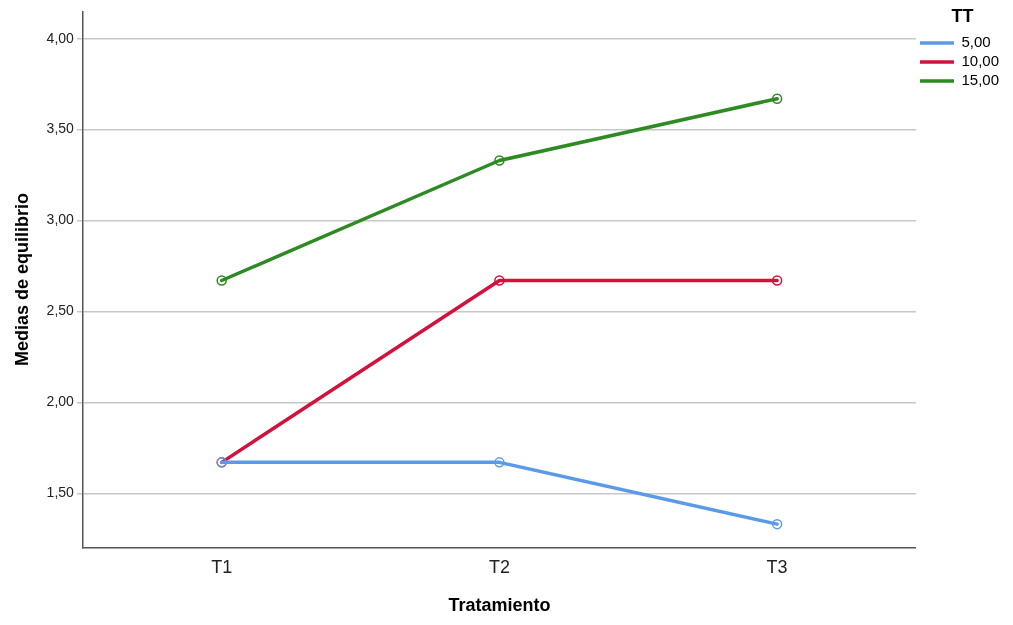 Image resolution: width=1013 pixels, height=625 pixels. What do you see at coordinates (976, 42) in the screenshot?
I see `legend-label: 5,00` at bounding box center [976, 42].